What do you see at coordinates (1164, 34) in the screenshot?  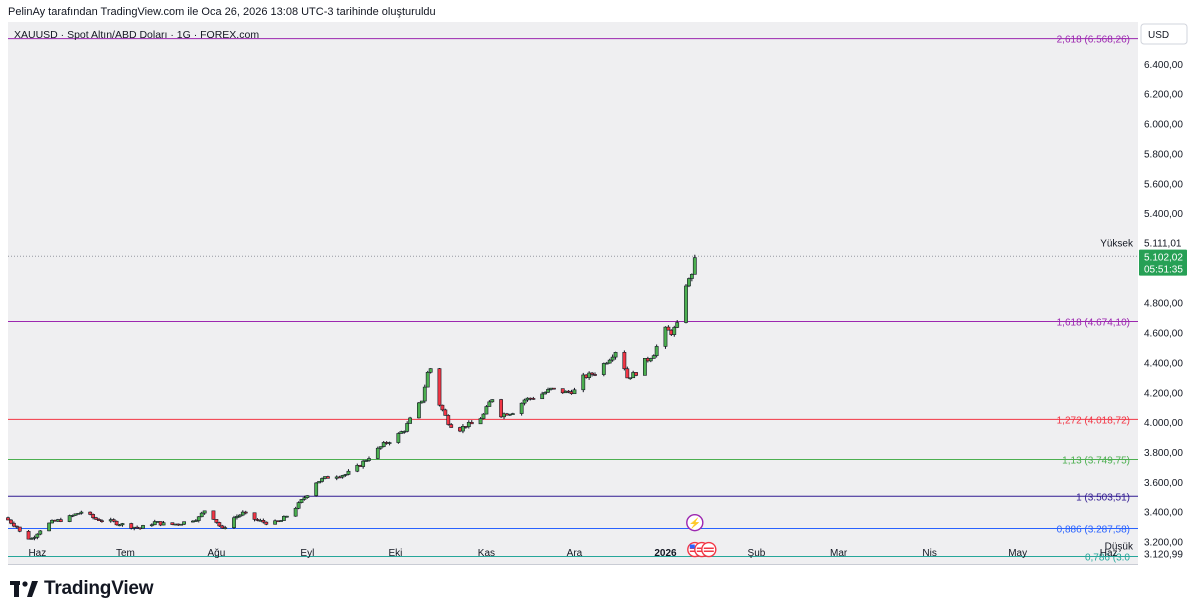 I see `currency-button: USD` at bounding box center [1164, 34].